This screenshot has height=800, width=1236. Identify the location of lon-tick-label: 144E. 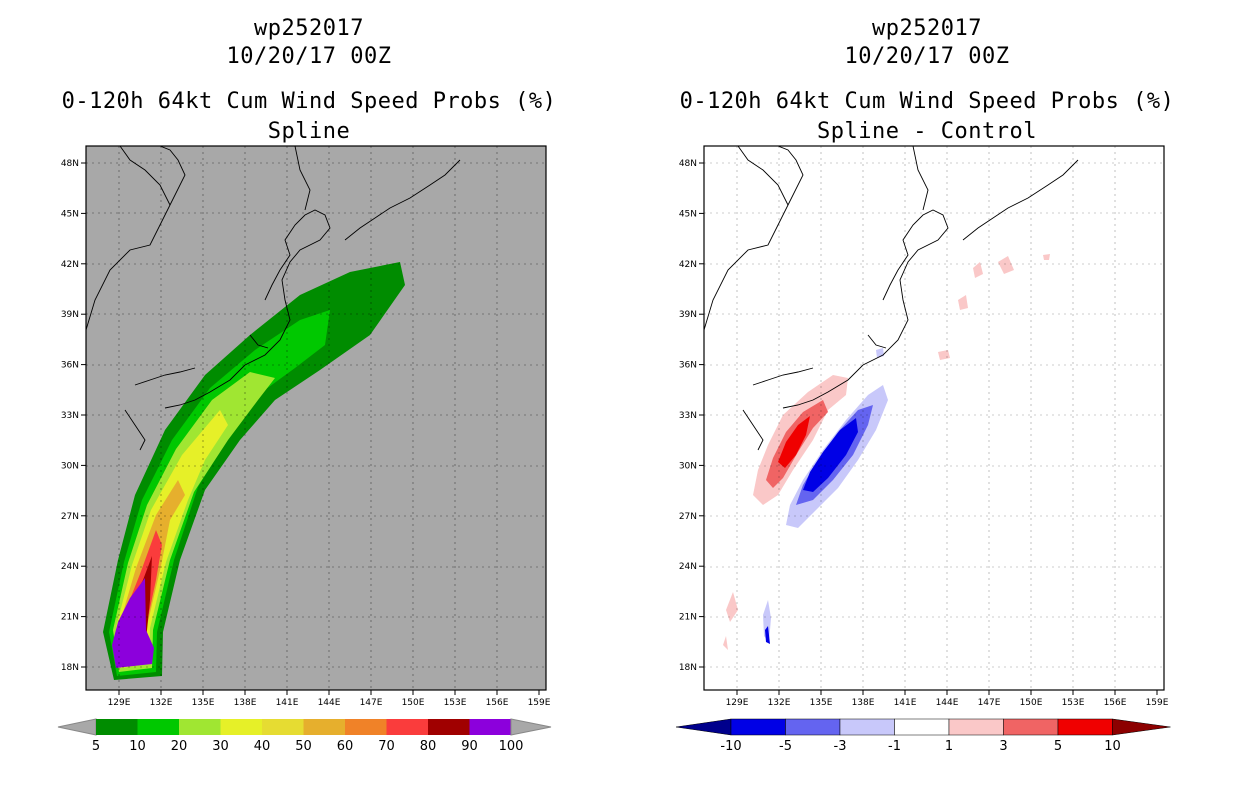
(329, 703).